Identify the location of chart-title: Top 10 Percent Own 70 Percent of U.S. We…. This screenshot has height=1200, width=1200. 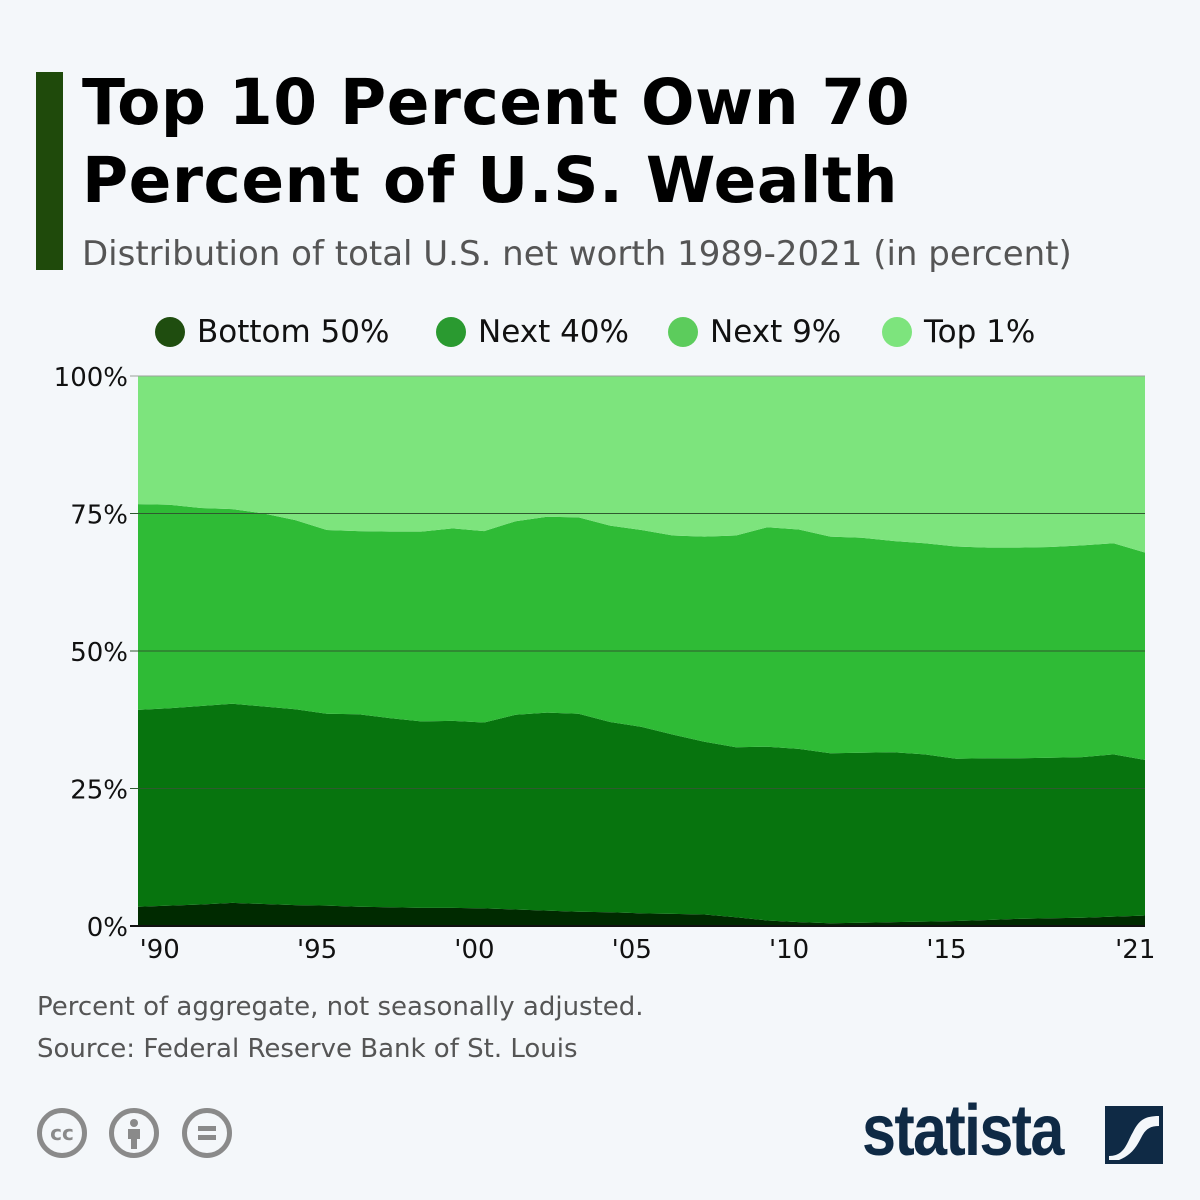
(496, 141).